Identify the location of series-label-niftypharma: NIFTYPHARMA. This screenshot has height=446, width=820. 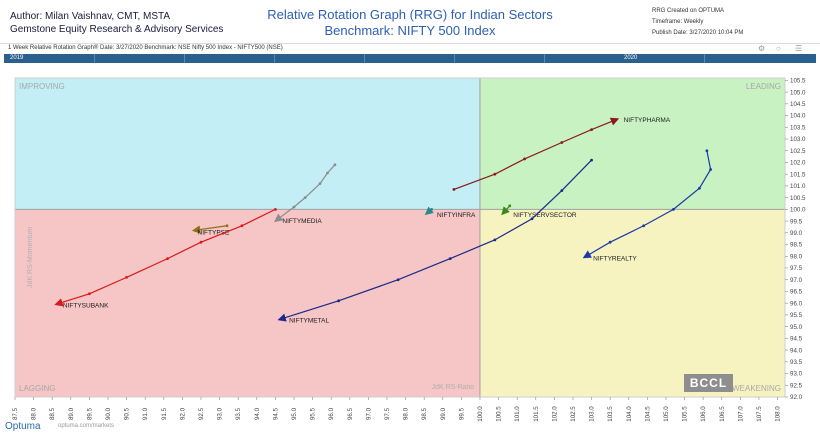
(647, 120).